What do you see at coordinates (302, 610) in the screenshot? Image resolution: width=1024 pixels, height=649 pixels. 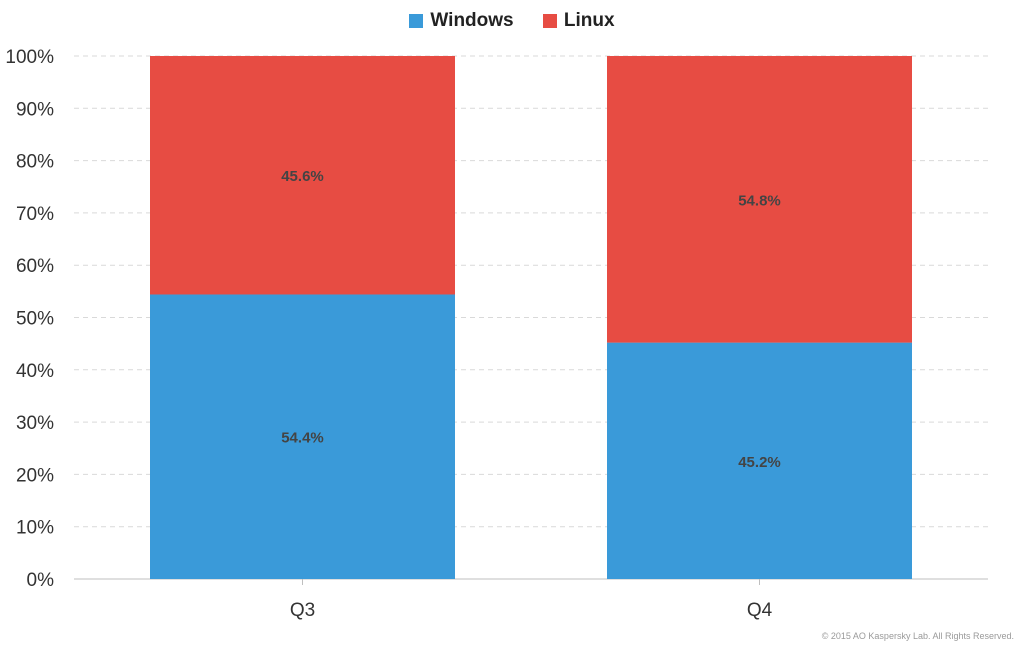 I see `x-tick-label: Q3` at bounding box center [302, 610].